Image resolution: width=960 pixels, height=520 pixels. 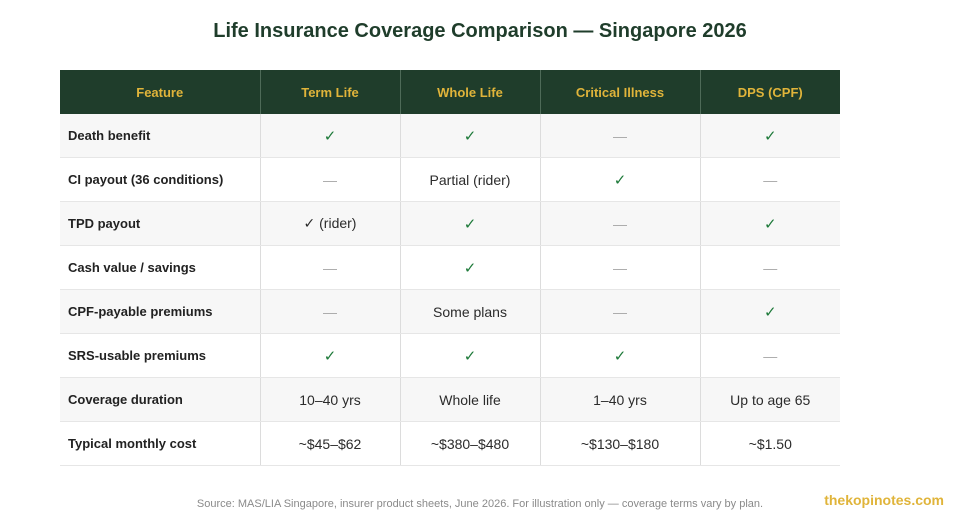 I want to click on brand-logo: thekopinotes.com, so click(x=884, y=500).